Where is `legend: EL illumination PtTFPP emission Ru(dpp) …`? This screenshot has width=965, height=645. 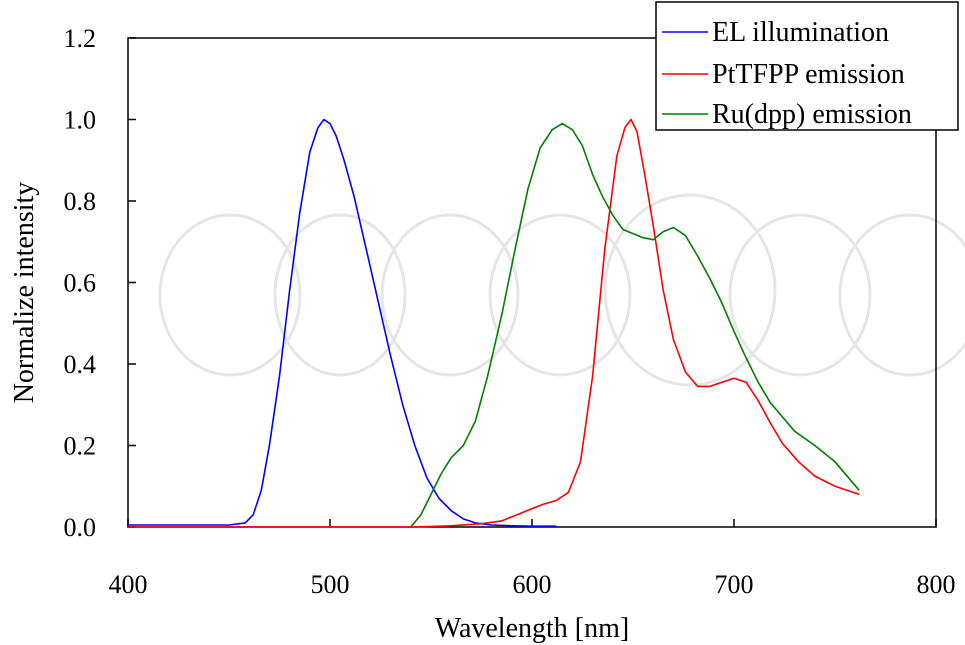
legend: EL illumination PtTFPP emission Ru(dpp) … is located at coordinates (807, 66).